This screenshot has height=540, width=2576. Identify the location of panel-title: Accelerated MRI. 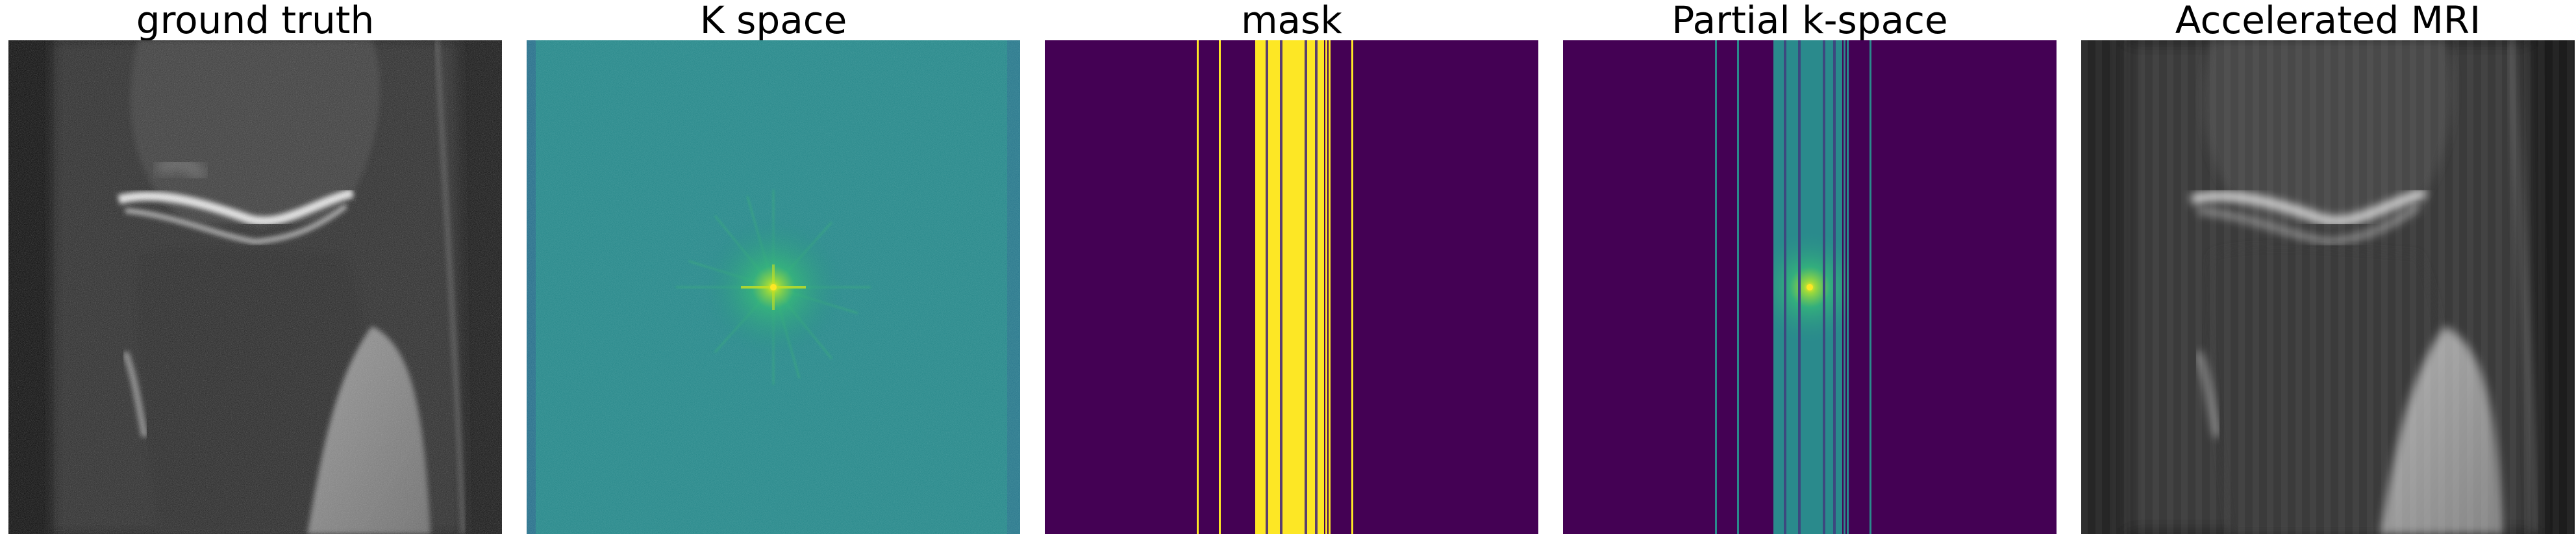
(2328, 21).